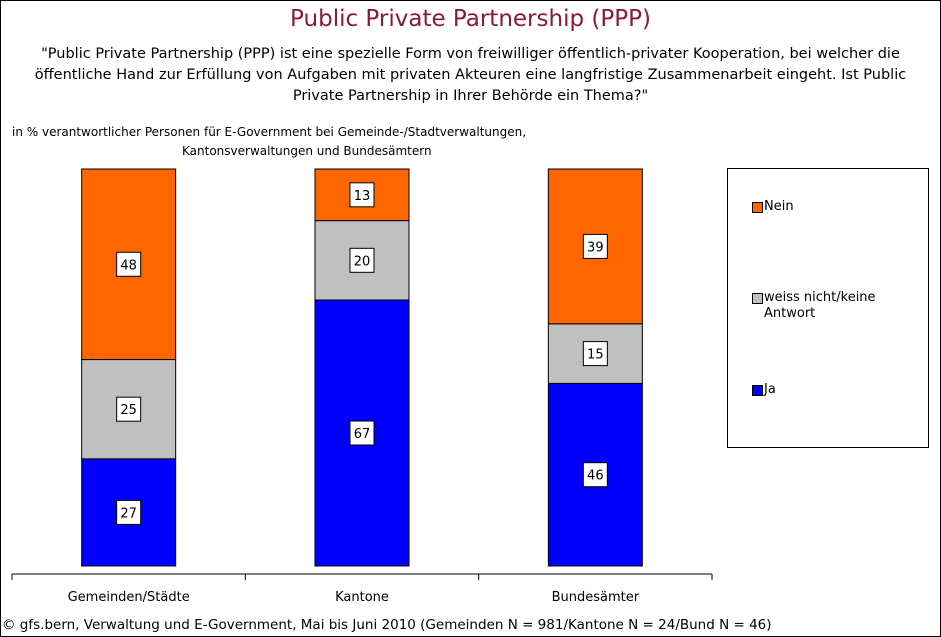 This screenshot has height=637, width=941. I want to click on legend-swatch-weiss-nicht, so click(757, 298).